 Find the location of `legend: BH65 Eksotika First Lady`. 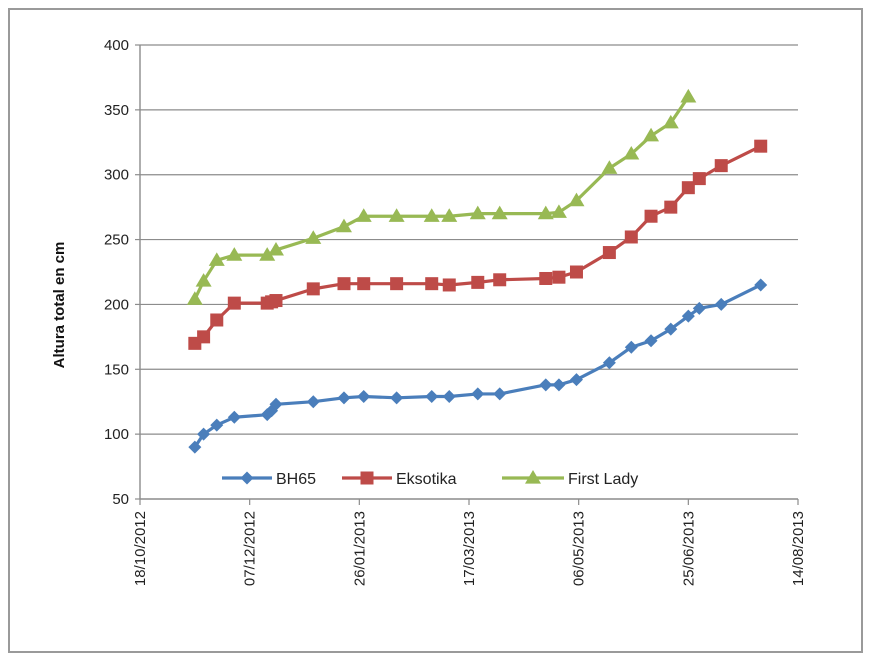

legend: BH65 Eksotika First Lady is located at coordinates (430, 479).